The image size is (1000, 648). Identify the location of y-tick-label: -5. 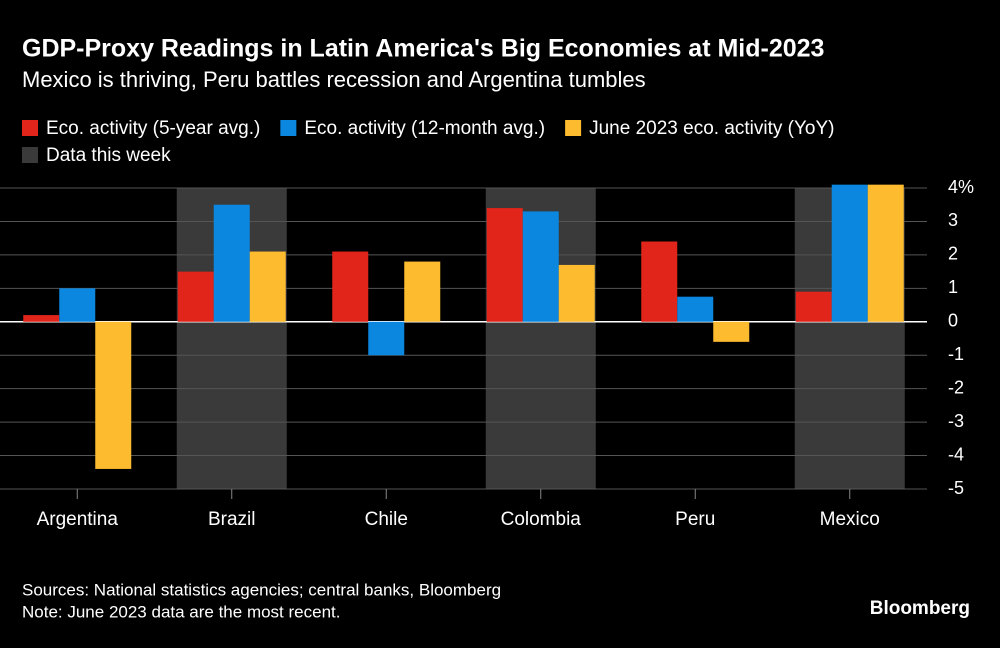
(956, 488).